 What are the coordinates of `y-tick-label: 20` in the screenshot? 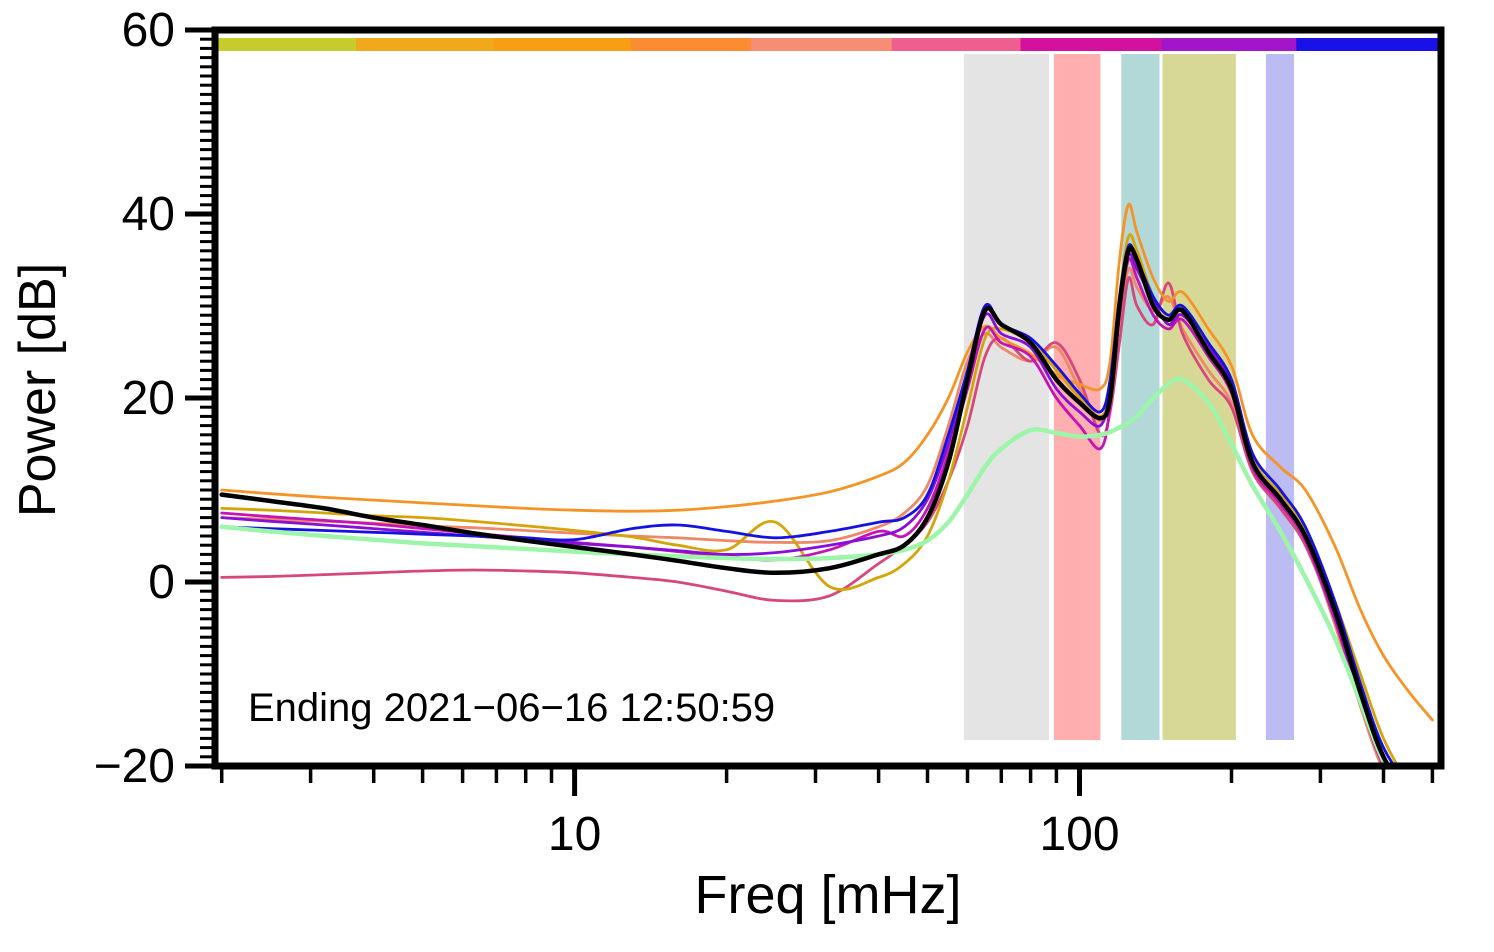 It's located at (148, 398).